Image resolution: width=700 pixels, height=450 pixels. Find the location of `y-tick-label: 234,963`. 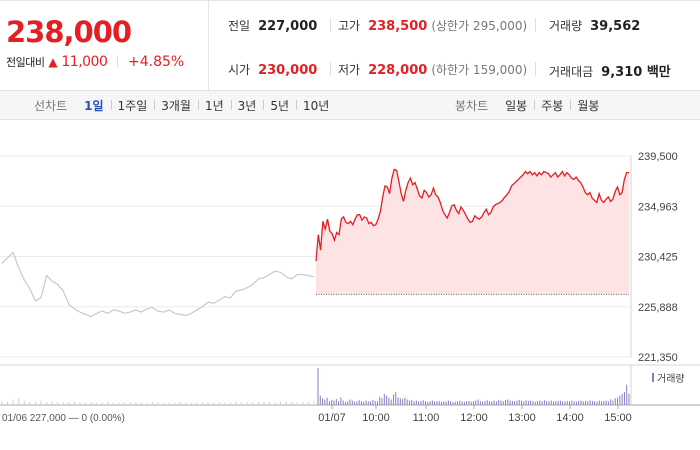

y-tick-label: 234,963 is located at coordinates (658, 207).